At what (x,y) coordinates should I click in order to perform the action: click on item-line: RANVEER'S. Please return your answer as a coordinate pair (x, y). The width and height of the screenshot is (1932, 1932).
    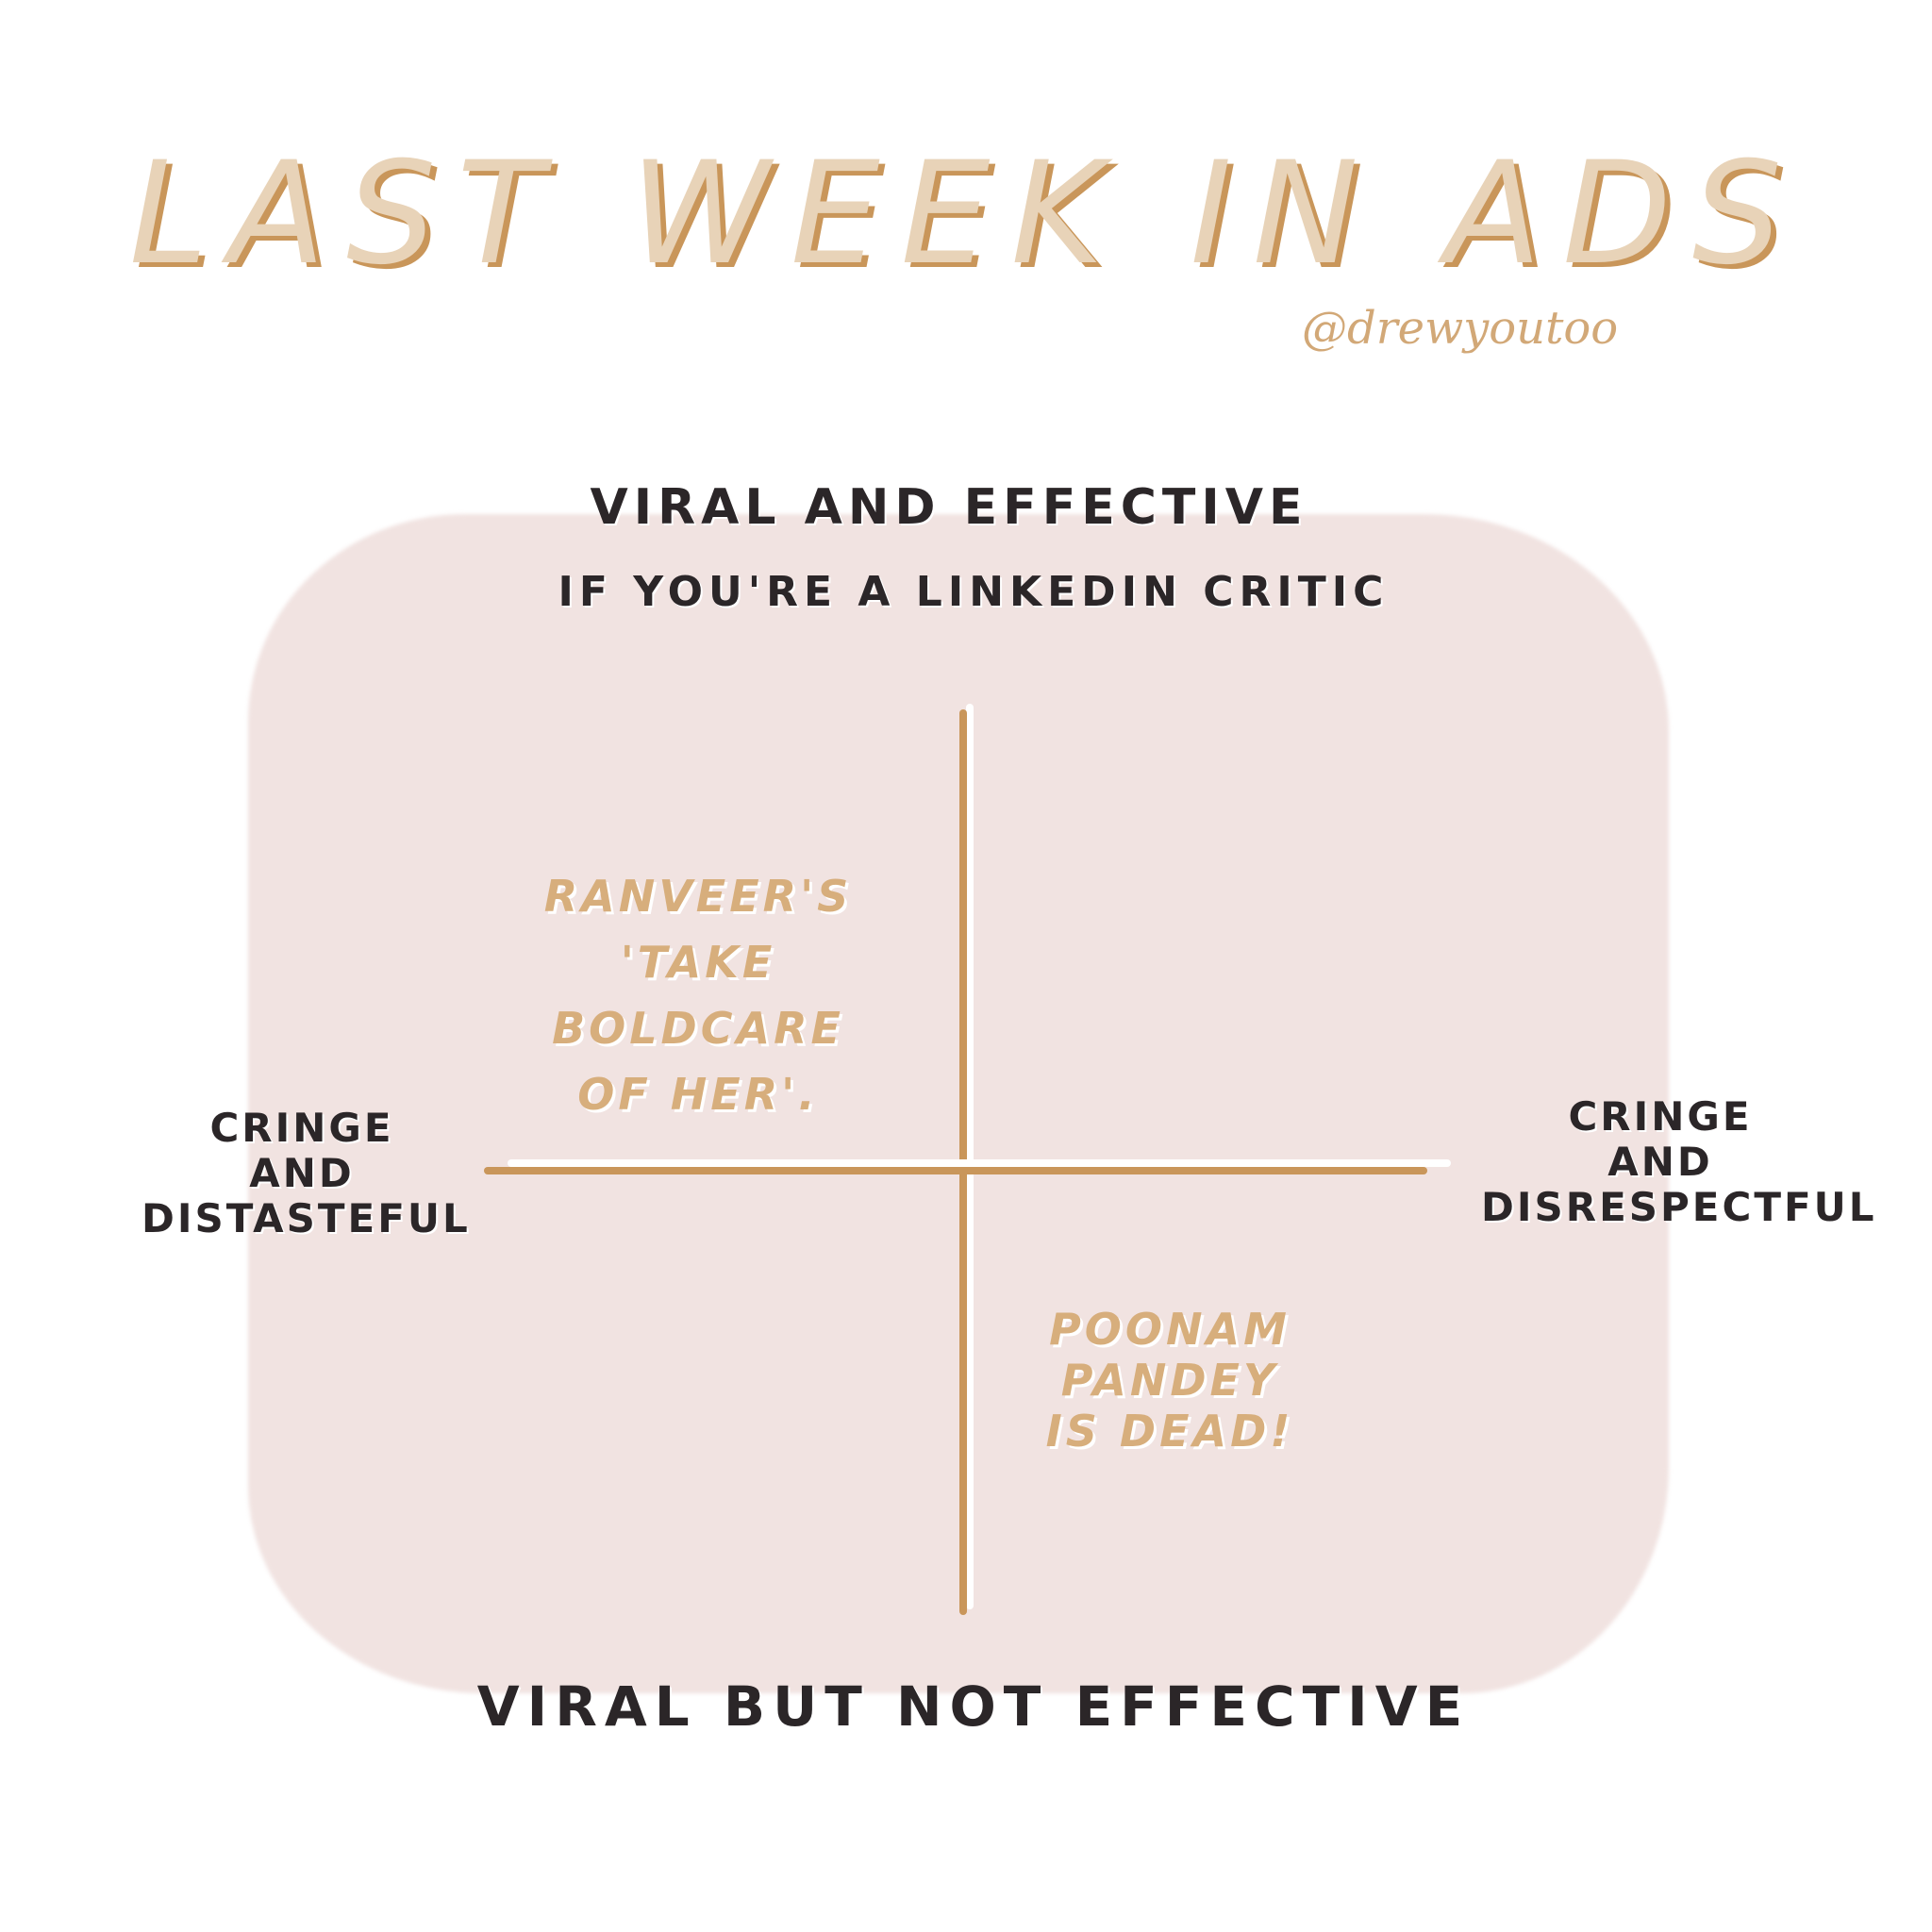
    Looking at the image, I should click on (698, 897).